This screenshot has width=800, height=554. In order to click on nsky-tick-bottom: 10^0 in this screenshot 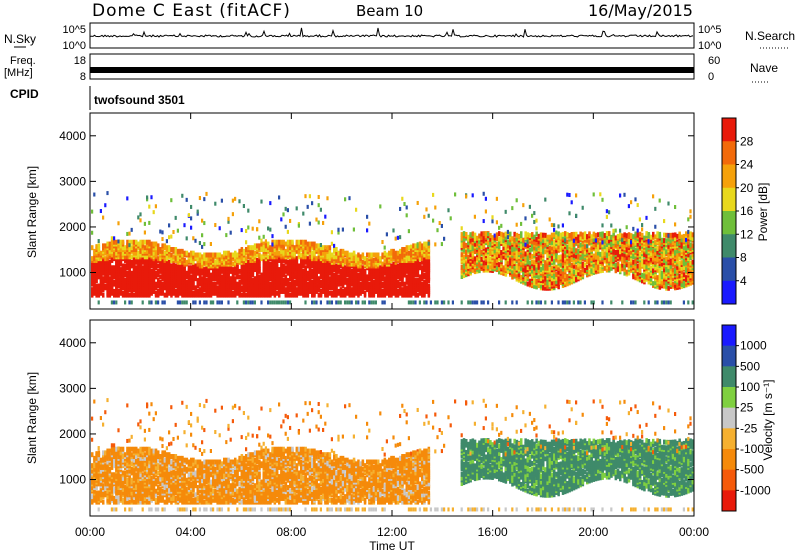, I will do `click(74, 46)`.